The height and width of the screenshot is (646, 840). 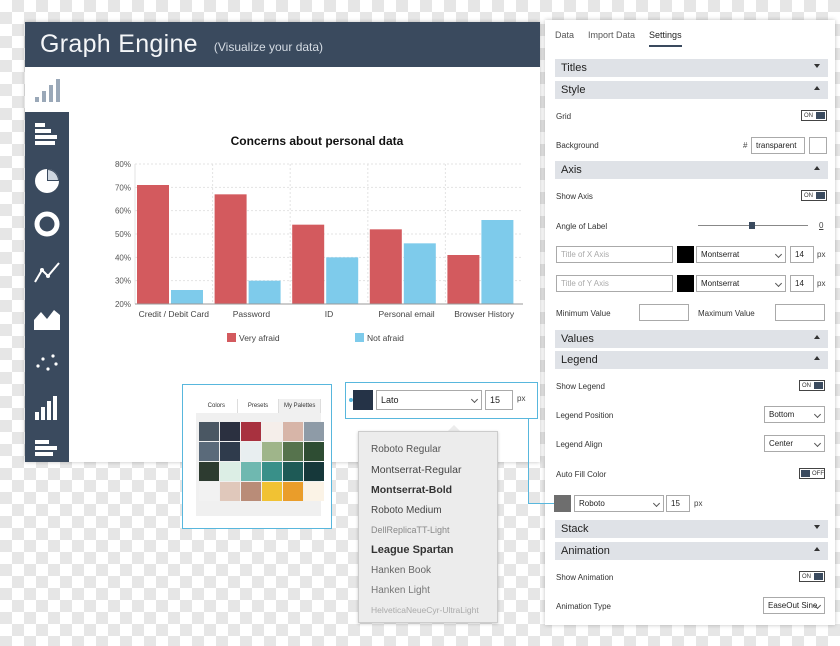 I want to click on bar, so click(x=264, y=292).